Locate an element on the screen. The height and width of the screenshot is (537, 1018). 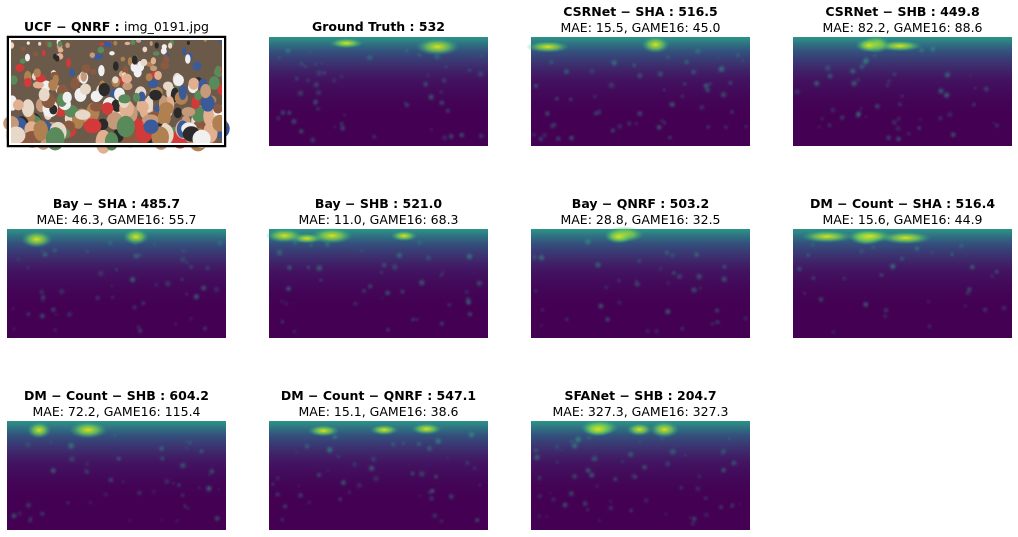
photo-frame is located at coordinates (116, 91).